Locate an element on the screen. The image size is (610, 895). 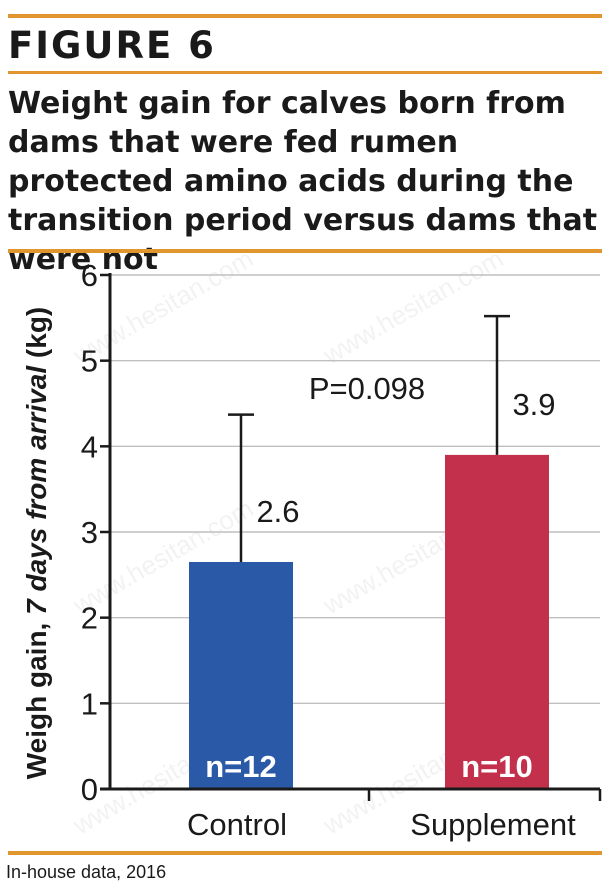
y-tick-label: 5 is located at coordinates (89, 361).